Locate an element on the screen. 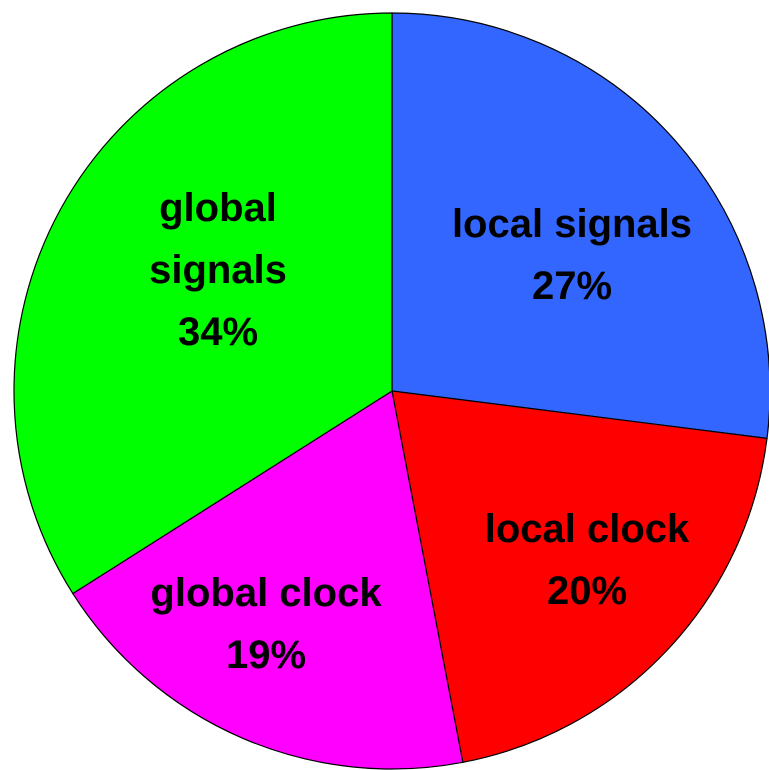 This screenshot has height=770, width=769. slice-label-local-clock: local clock 20% is located at coordinates (587, 560).